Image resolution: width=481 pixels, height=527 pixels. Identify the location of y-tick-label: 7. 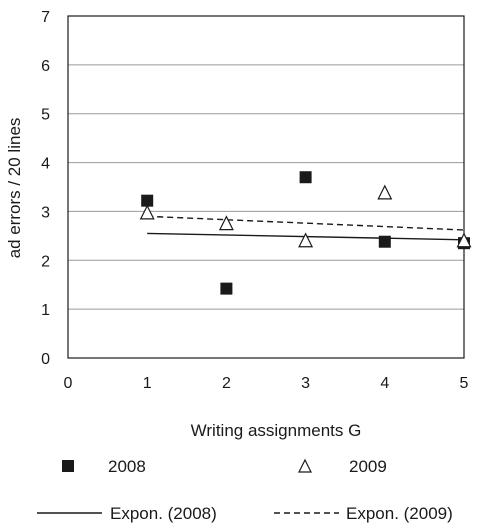
(45, 17).